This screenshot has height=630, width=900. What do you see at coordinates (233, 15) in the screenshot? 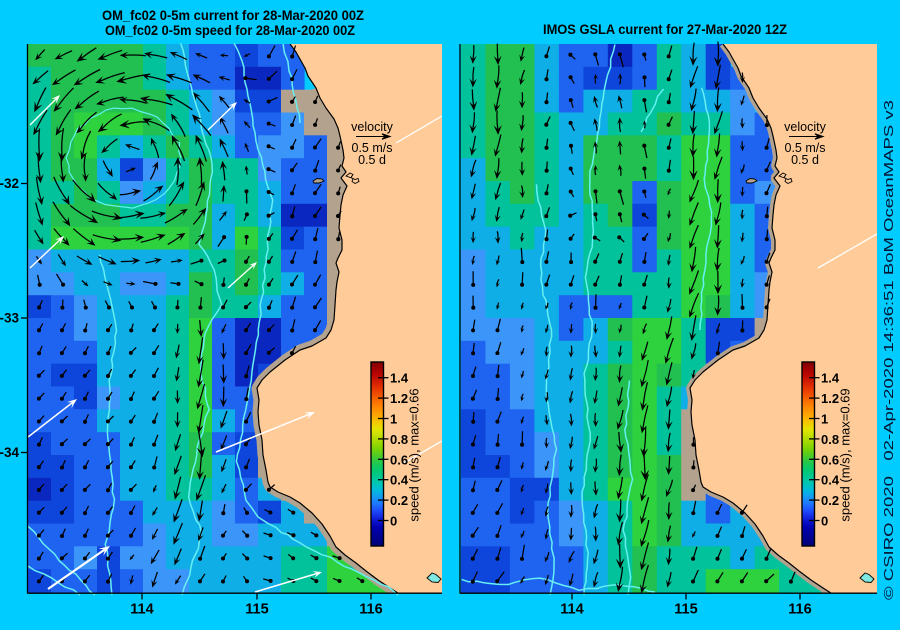
I see `svg-text:OM_fc02 0-5m current for 28-Ma: OM_fc02 0-5m current for 28-Mar-2020 00Z` at bounding box center [233, 15].